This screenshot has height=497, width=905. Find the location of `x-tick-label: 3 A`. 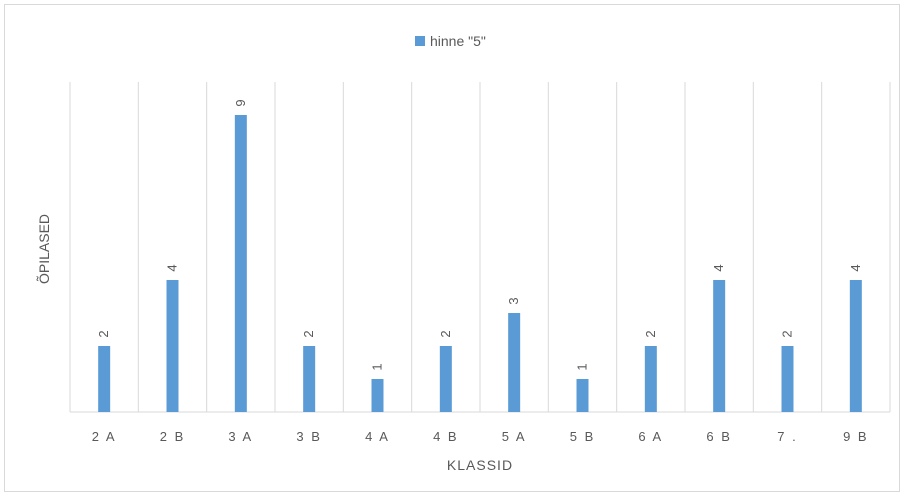

x-tick-label: 3 A is located at coordinates (240, 436).